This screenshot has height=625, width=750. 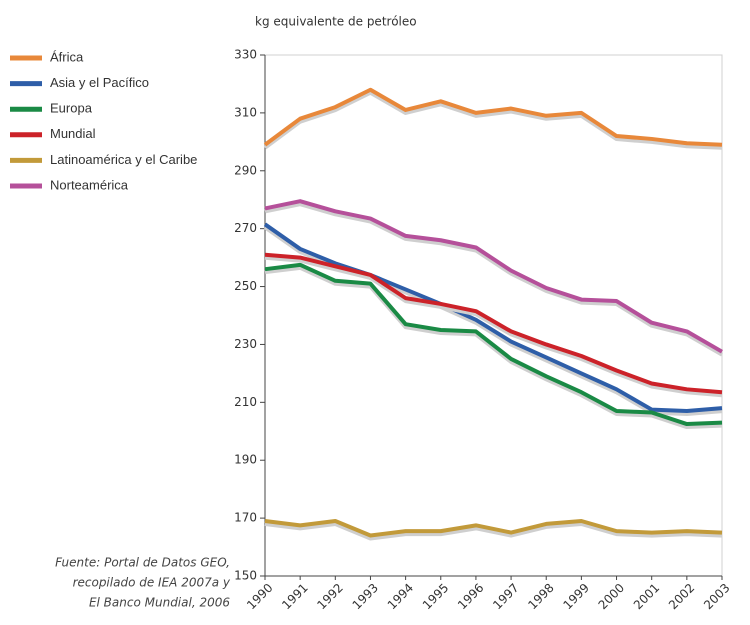 What do you see at coordinates (152, 583) in the screenshot?
I see `source-note: recopilado de IEA 2007a y` at bounding box center [152, 583].